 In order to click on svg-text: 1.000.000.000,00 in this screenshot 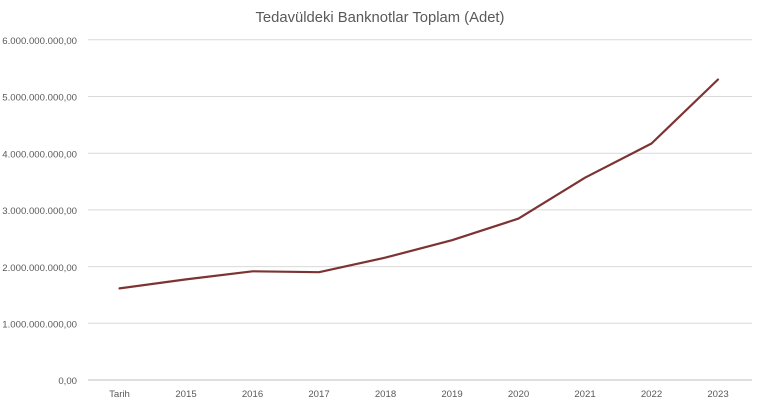, I will do `click(39, 325)`.